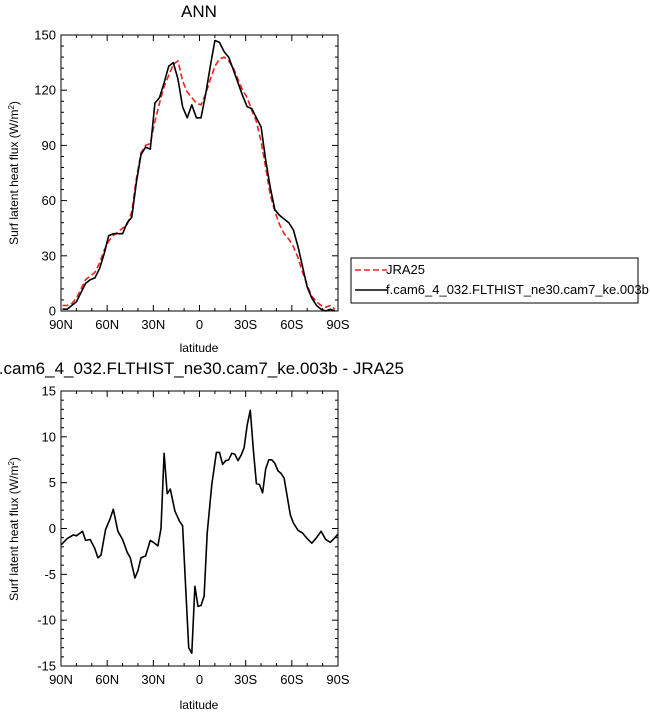 Image resolution: width=650 pixels, height=716 pixels. Describe the element at coordinates (46, 620) in the screenshot. I see `y-tick-label: -10` at that location.